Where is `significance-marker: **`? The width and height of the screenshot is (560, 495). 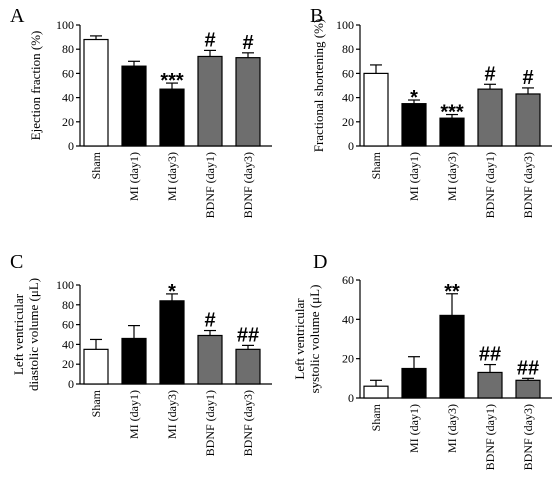 significance-marker: ** is located at coordinates (452, 292).